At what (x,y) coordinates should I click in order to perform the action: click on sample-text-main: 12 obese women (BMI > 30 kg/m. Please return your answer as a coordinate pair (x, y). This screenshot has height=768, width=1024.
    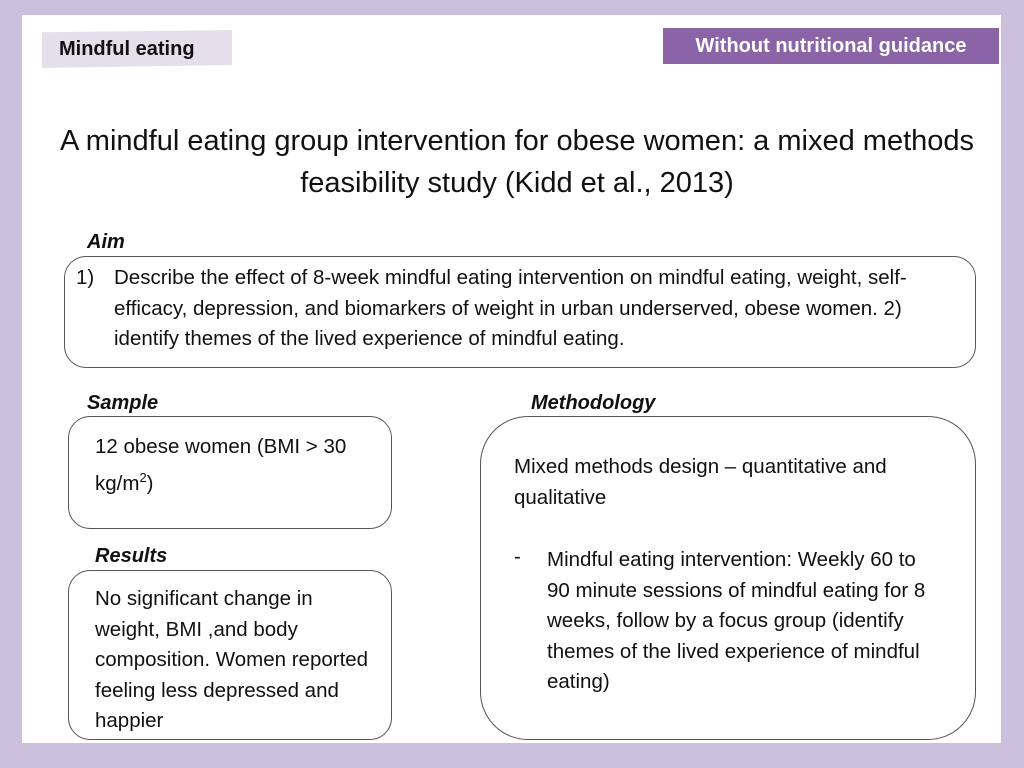
    Looking at the image, I should click on (221, 465).